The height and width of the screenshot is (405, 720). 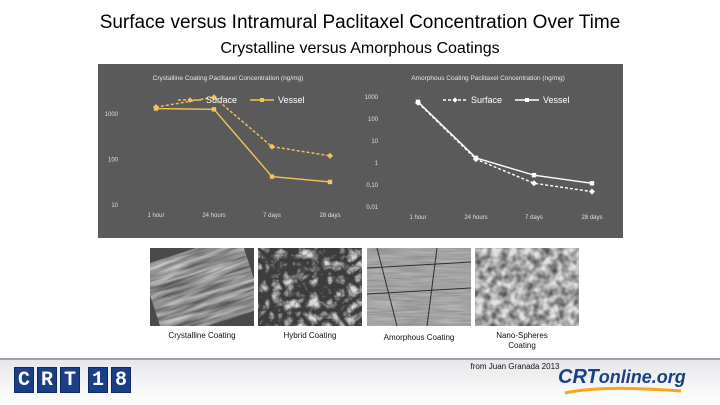 I want to click on logo-char: 1, so click(x=98, y=380).